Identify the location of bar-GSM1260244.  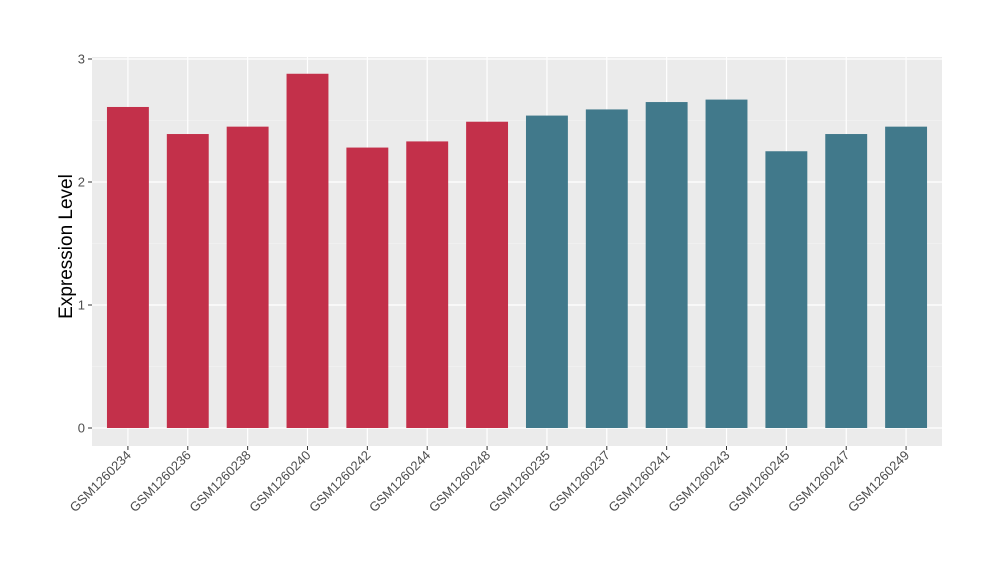
(427, 284).